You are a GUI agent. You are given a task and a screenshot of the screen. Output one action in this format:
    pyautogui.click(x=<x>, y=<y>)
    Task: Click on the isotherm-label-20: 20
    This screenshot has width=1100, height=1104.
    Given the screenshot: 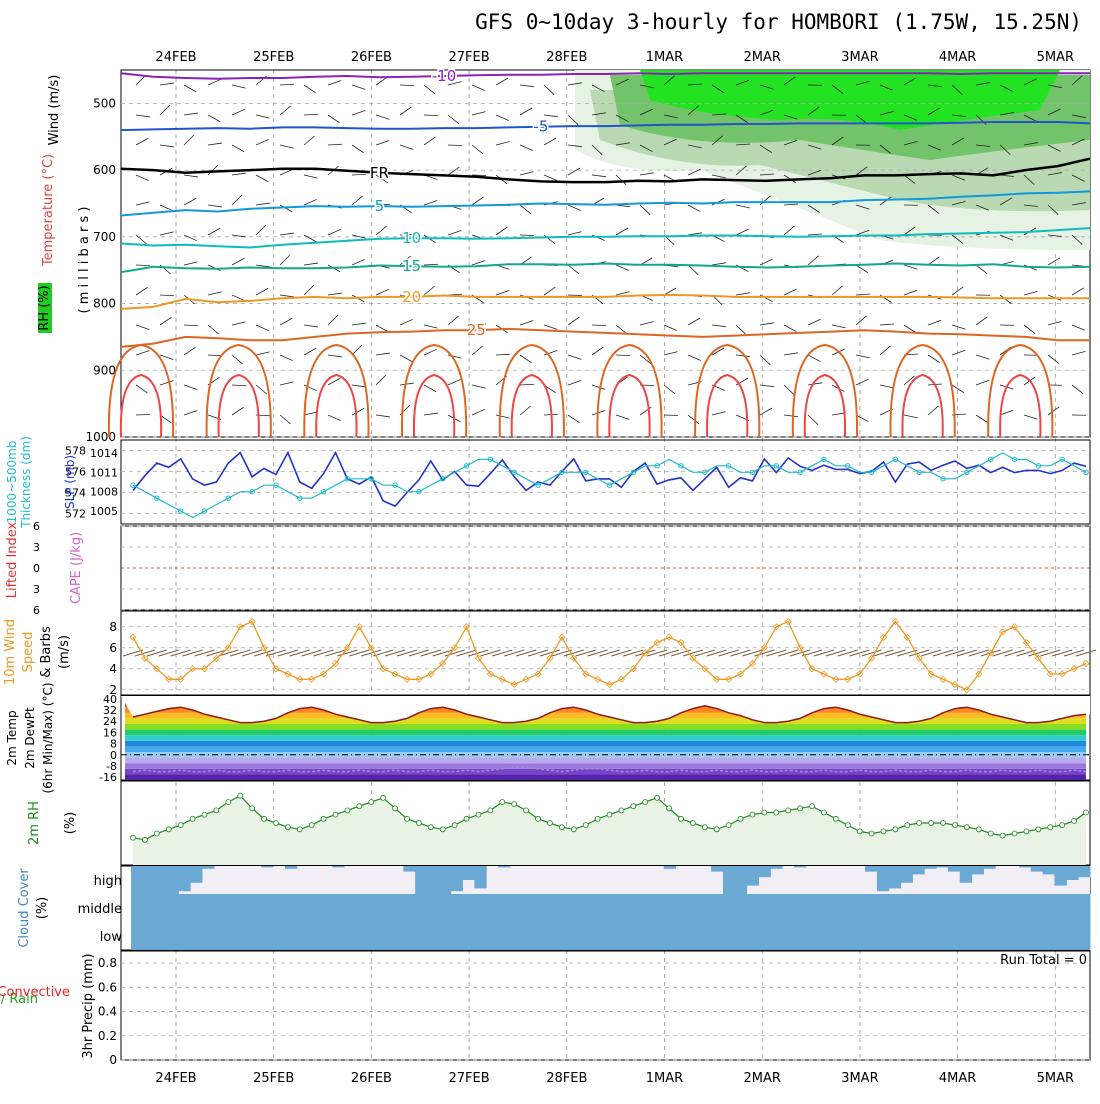 What is the action you would take?
    pyautogui.click(x=411, y=297)
    